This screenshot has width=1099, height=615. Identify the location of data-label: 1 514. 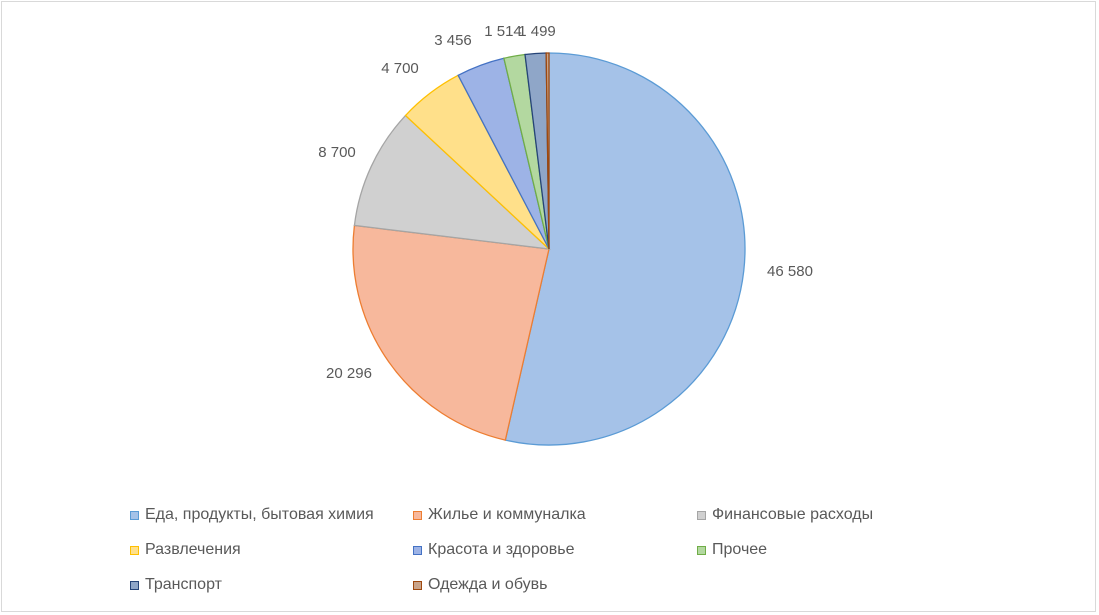
(503, 31).